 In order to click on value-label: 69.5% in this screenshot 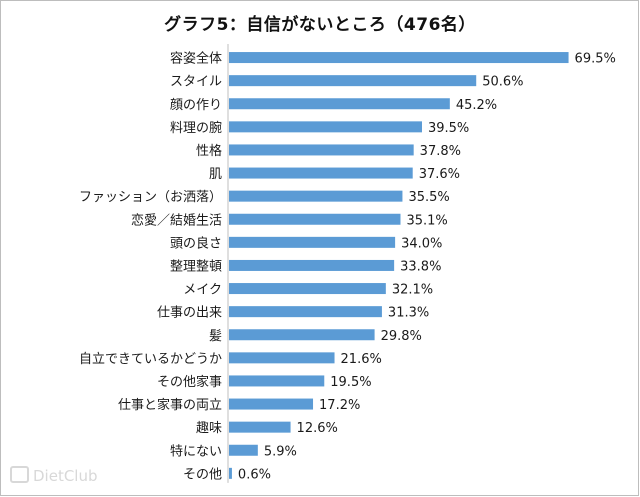, I will do `click(595, 59)`.